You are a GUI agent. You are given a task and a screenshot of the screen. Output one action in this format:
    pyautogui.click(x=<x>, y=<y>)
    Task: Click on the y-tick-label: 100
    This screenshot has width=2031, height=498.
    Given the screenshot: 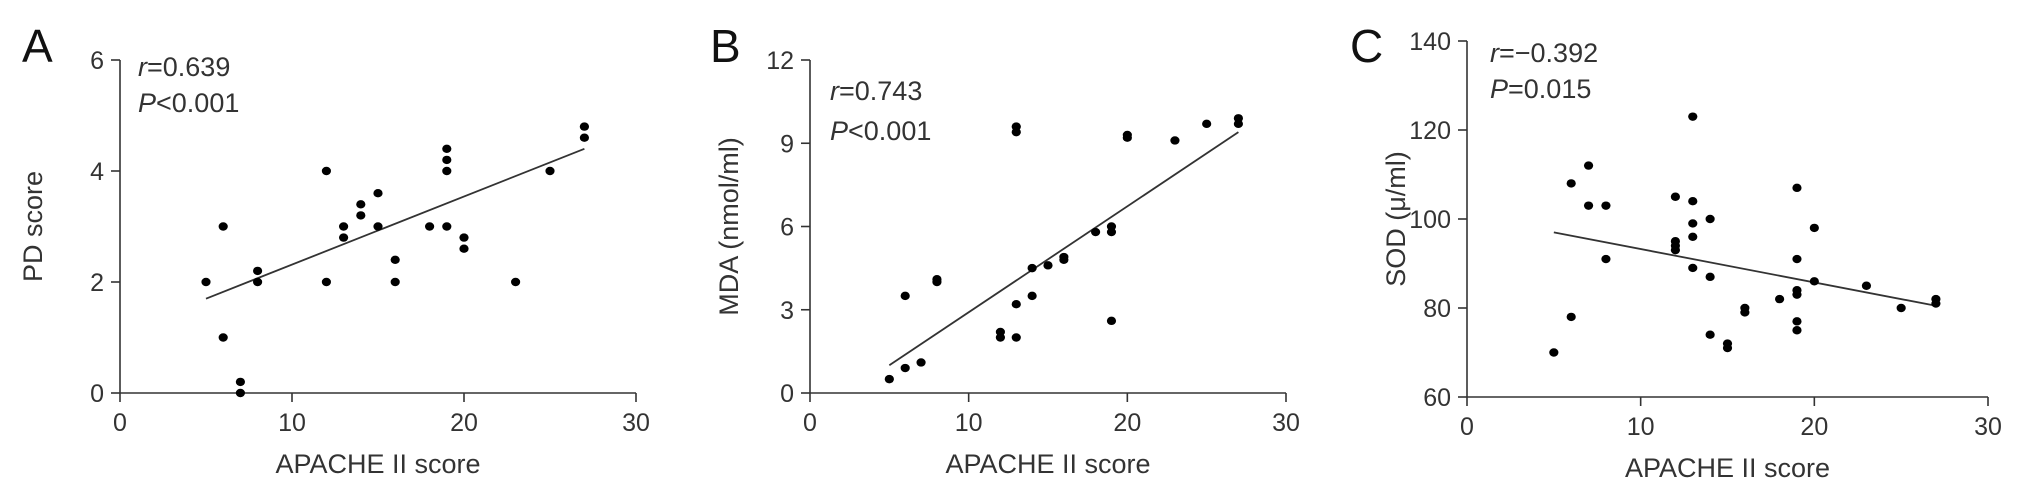 What is the action you would take?
    pyautogui.click(x=1430, y=220)
    